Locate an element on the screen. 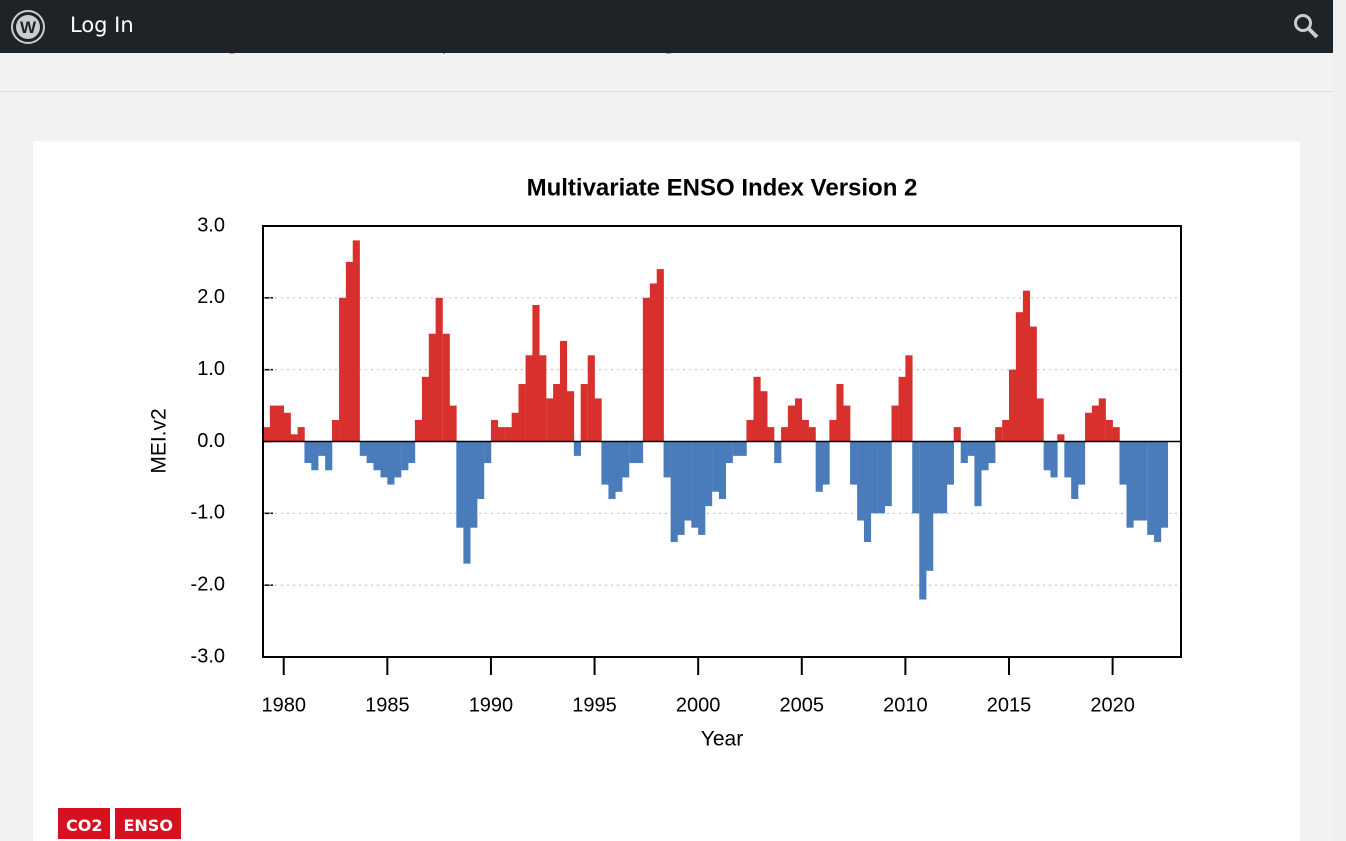  wp-logo: W is located at coordinates (28, 27).